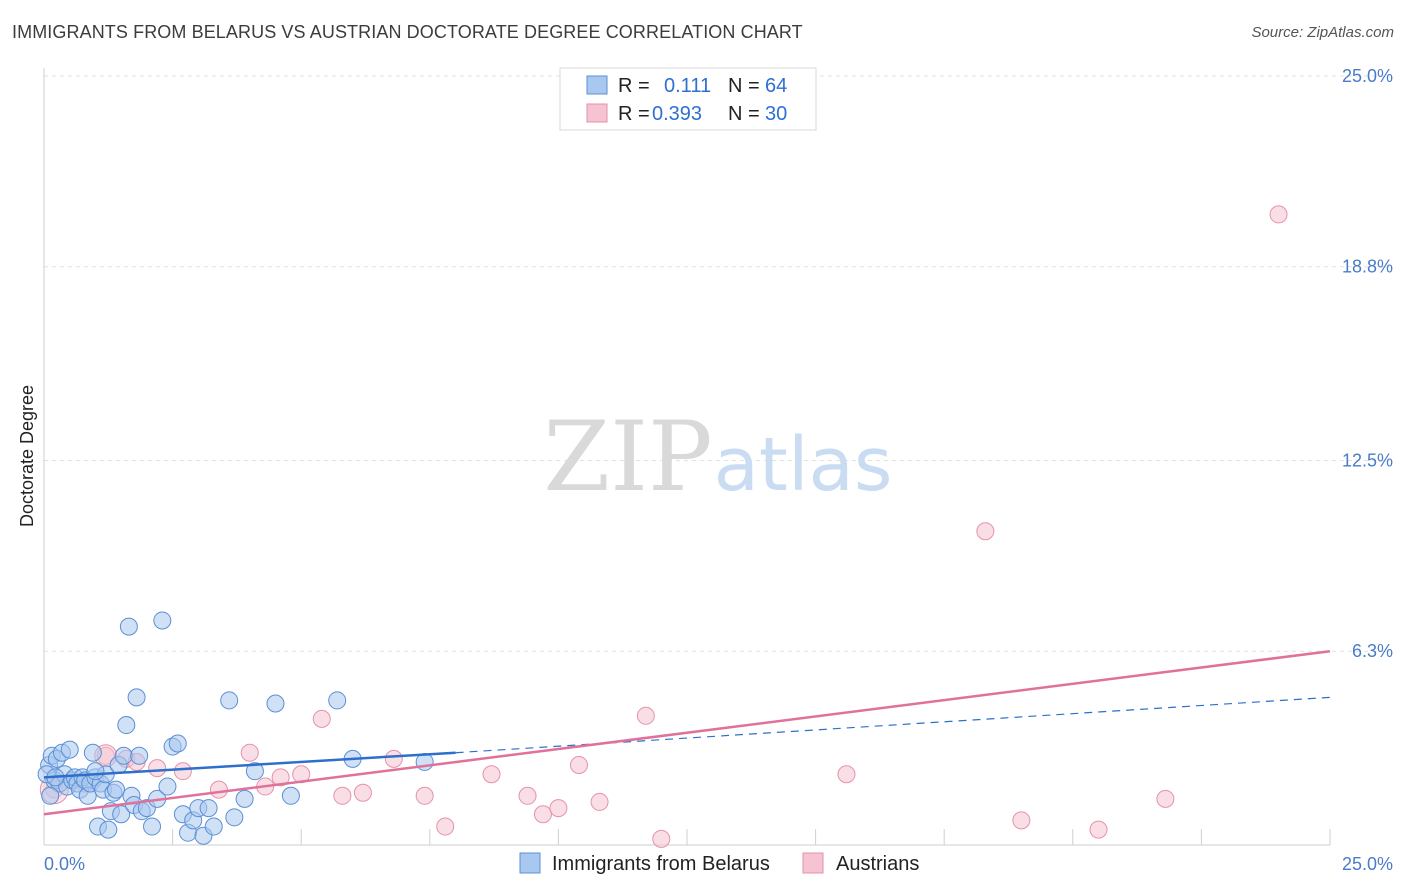  What do you see at coordinates (634, 114) in the screenshot?
I see `legend-r-label-1: R =` at bounding box center [634, 114].